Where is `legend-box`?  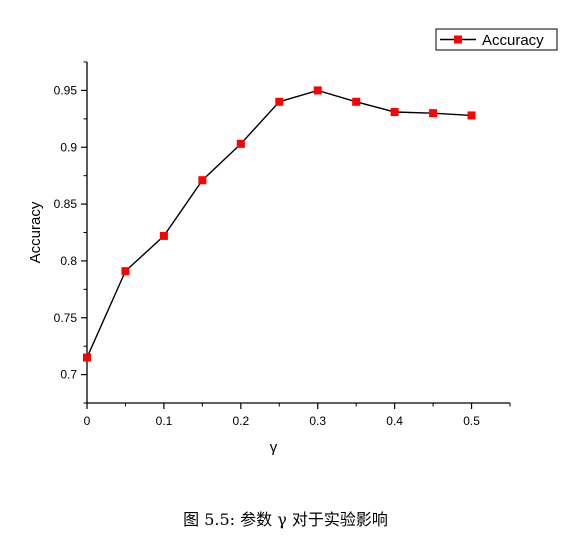 legend-box is located at coordinates (496, 39).